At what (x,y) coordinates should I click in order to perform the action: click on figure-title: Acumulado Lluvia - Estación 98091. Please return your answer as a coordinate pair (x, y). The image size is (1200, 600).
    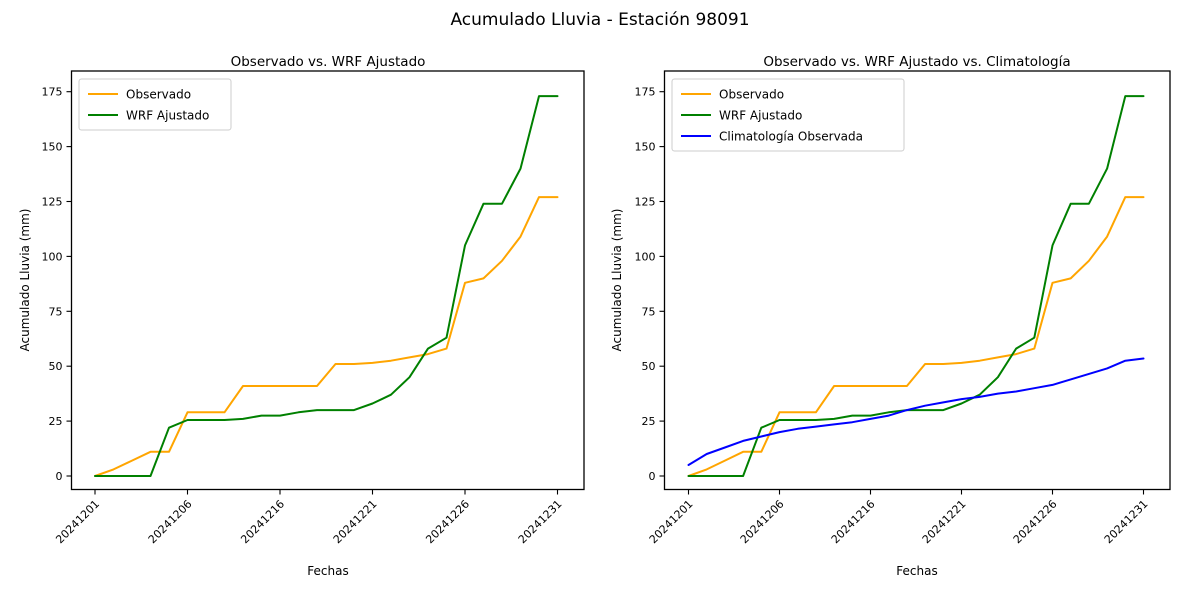
    Looking at the image, I should click on (600, 20).